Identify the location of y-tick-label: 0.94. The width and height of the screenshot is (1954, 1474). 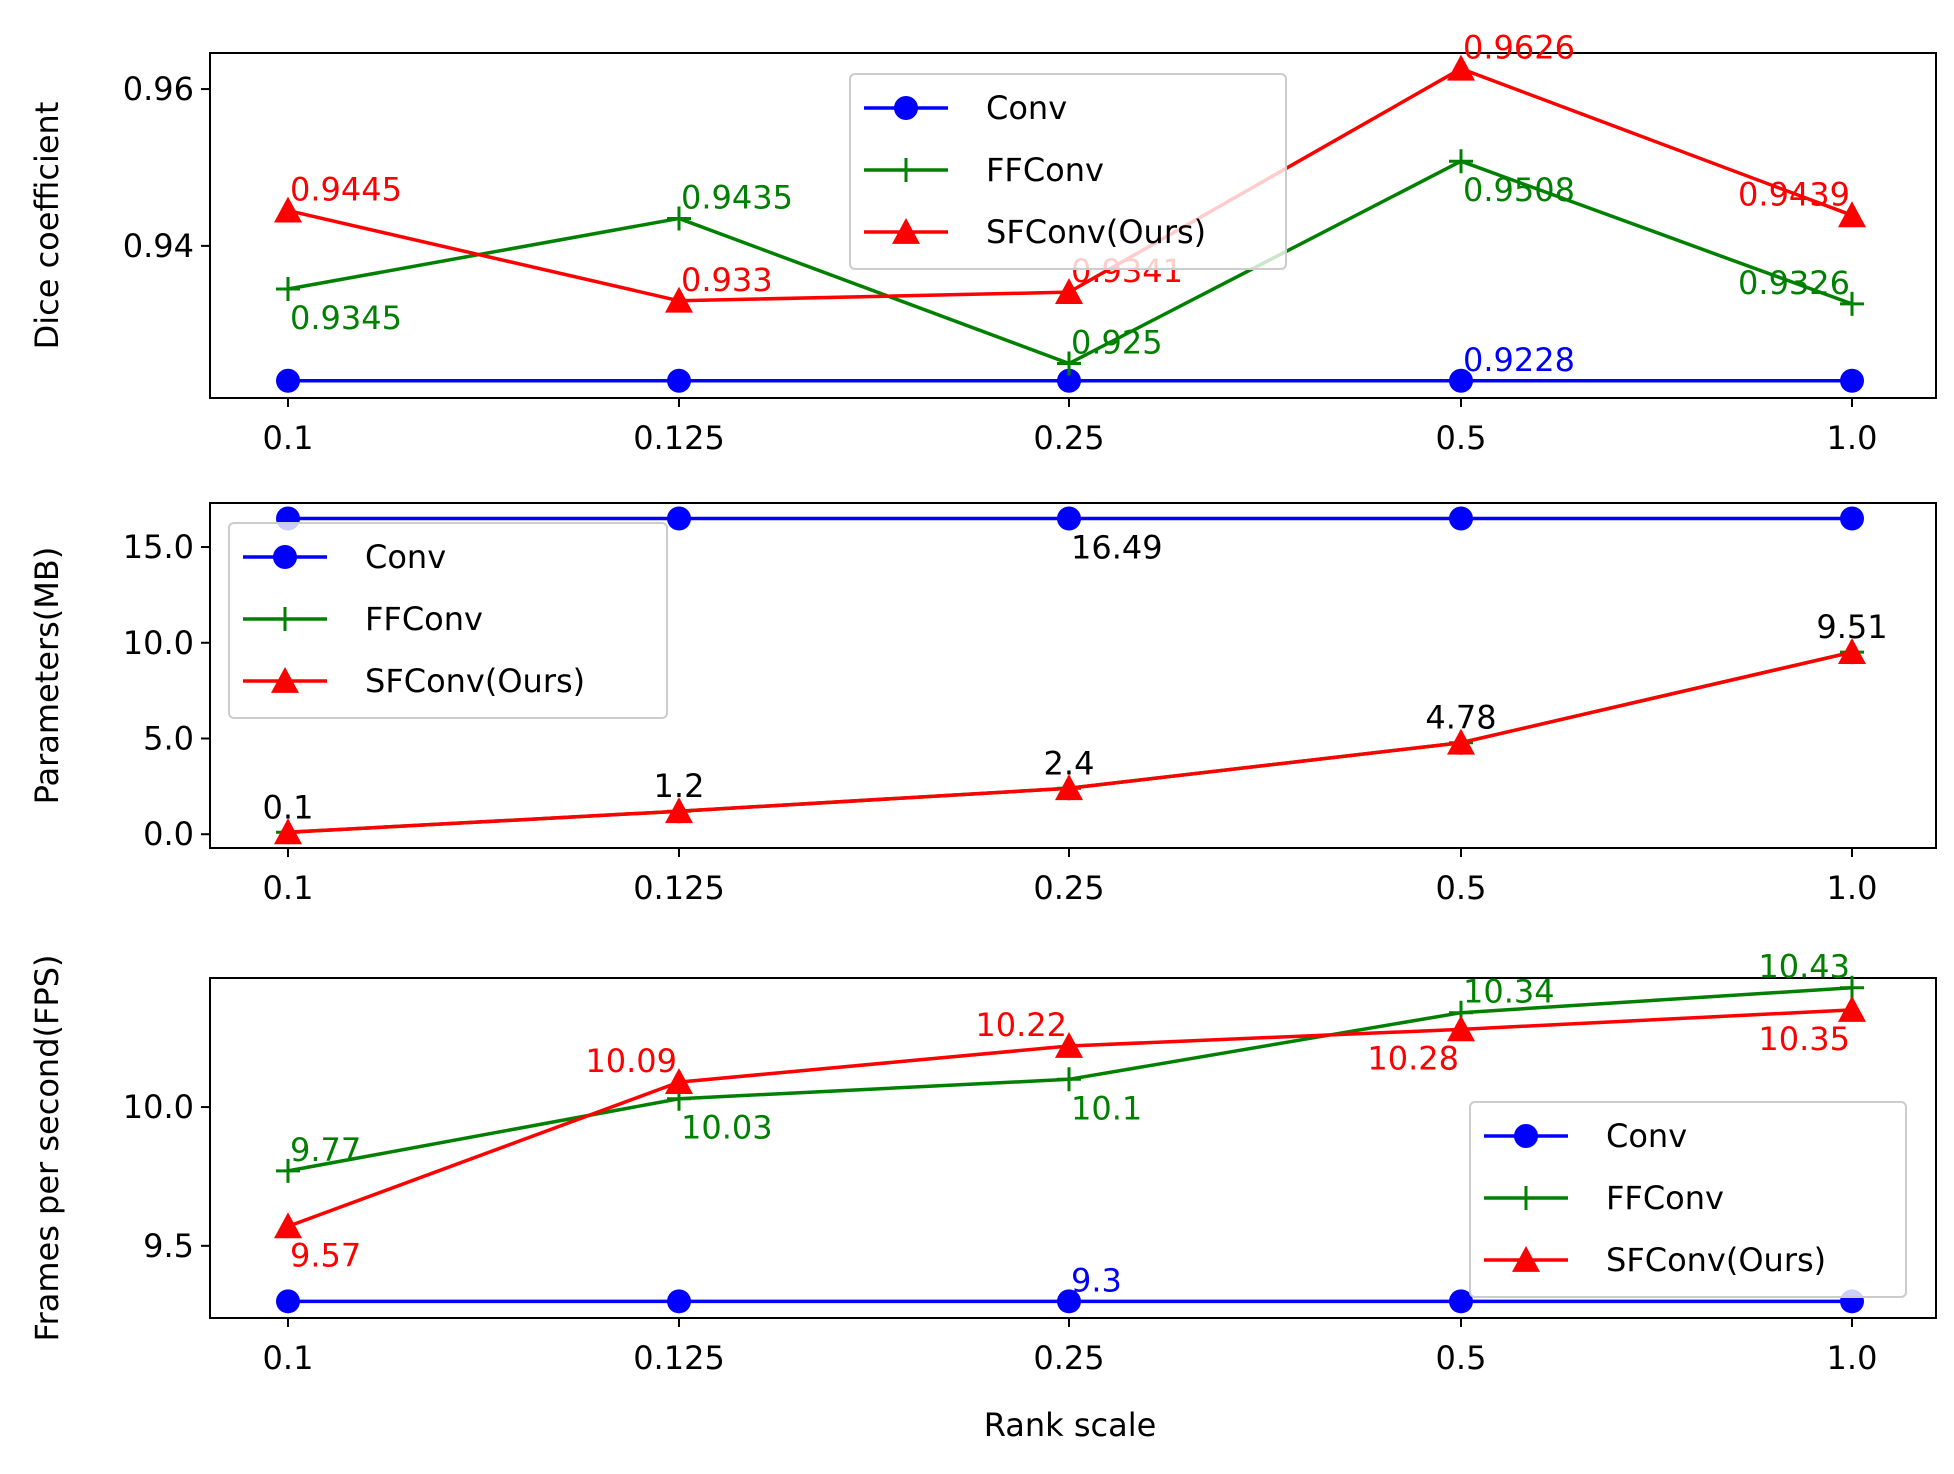
(158, 246).